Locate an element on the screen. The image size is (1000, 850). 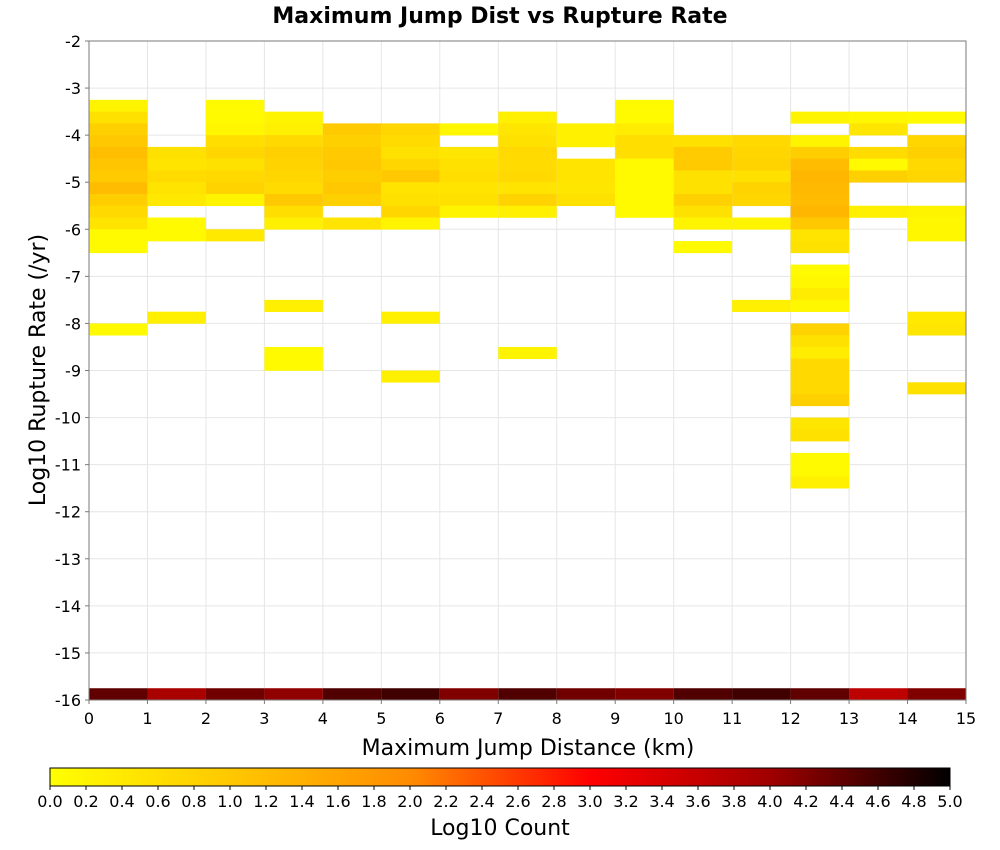
colorbar-tick-label: 0.0 is located at coordinates (49, 801).